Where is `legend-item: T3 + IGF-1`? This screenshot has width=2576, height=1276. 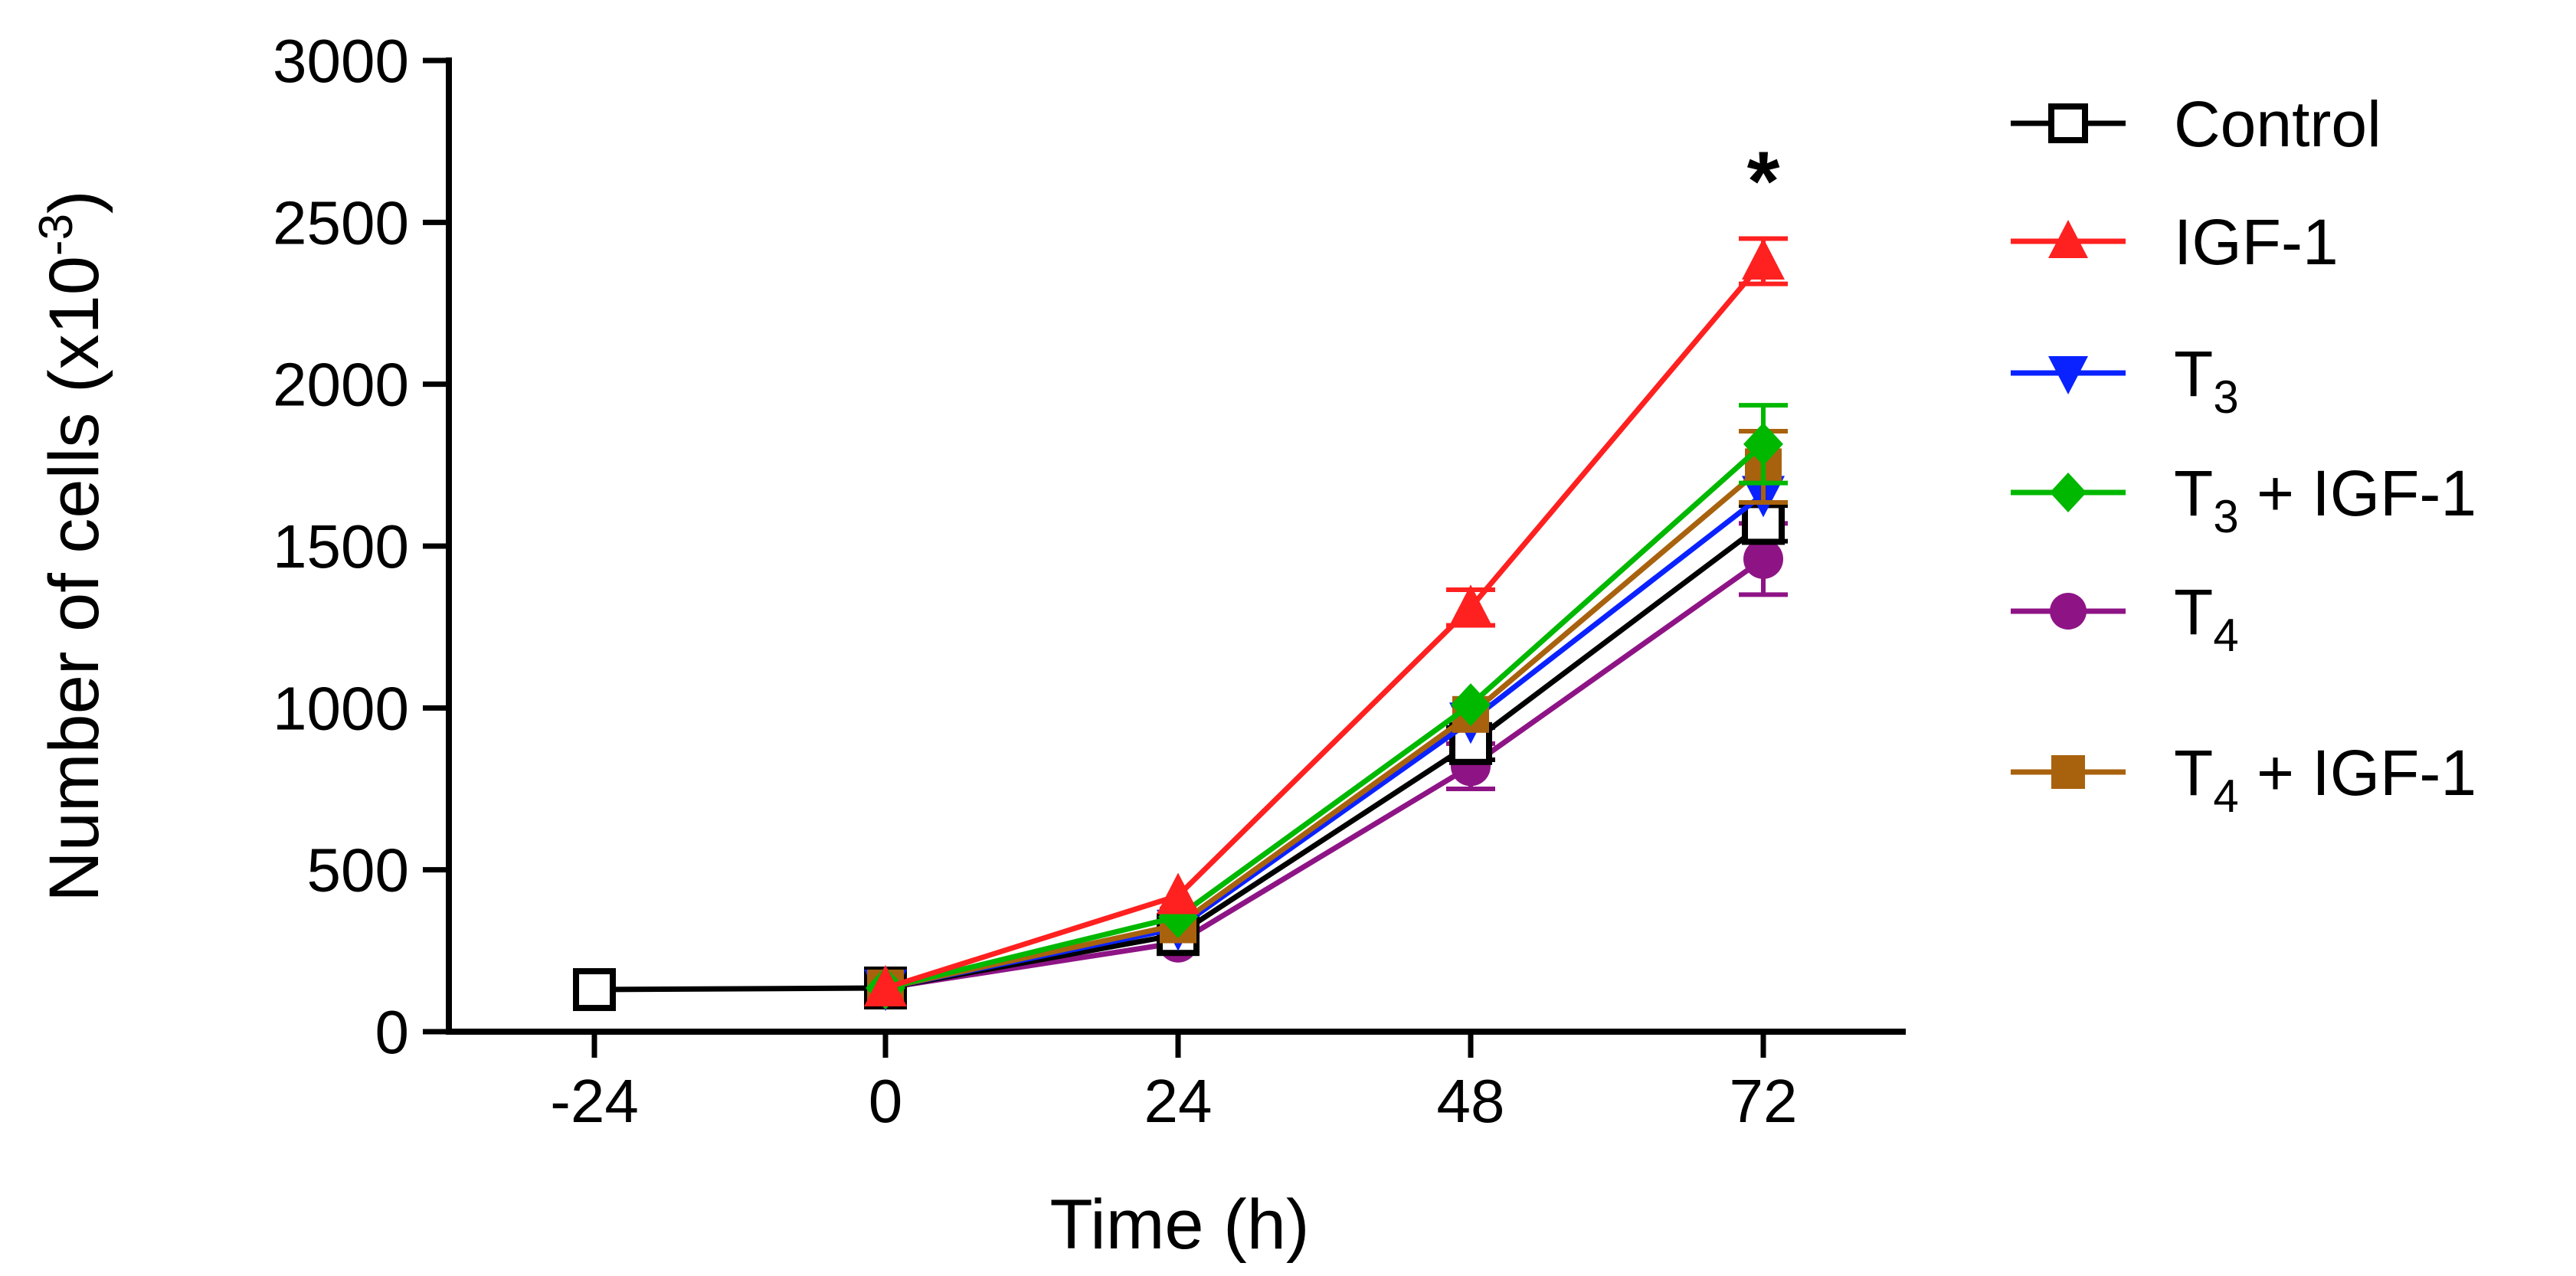
legend-item: T3 + IGF-1 is located at coordinates (2243, 499).